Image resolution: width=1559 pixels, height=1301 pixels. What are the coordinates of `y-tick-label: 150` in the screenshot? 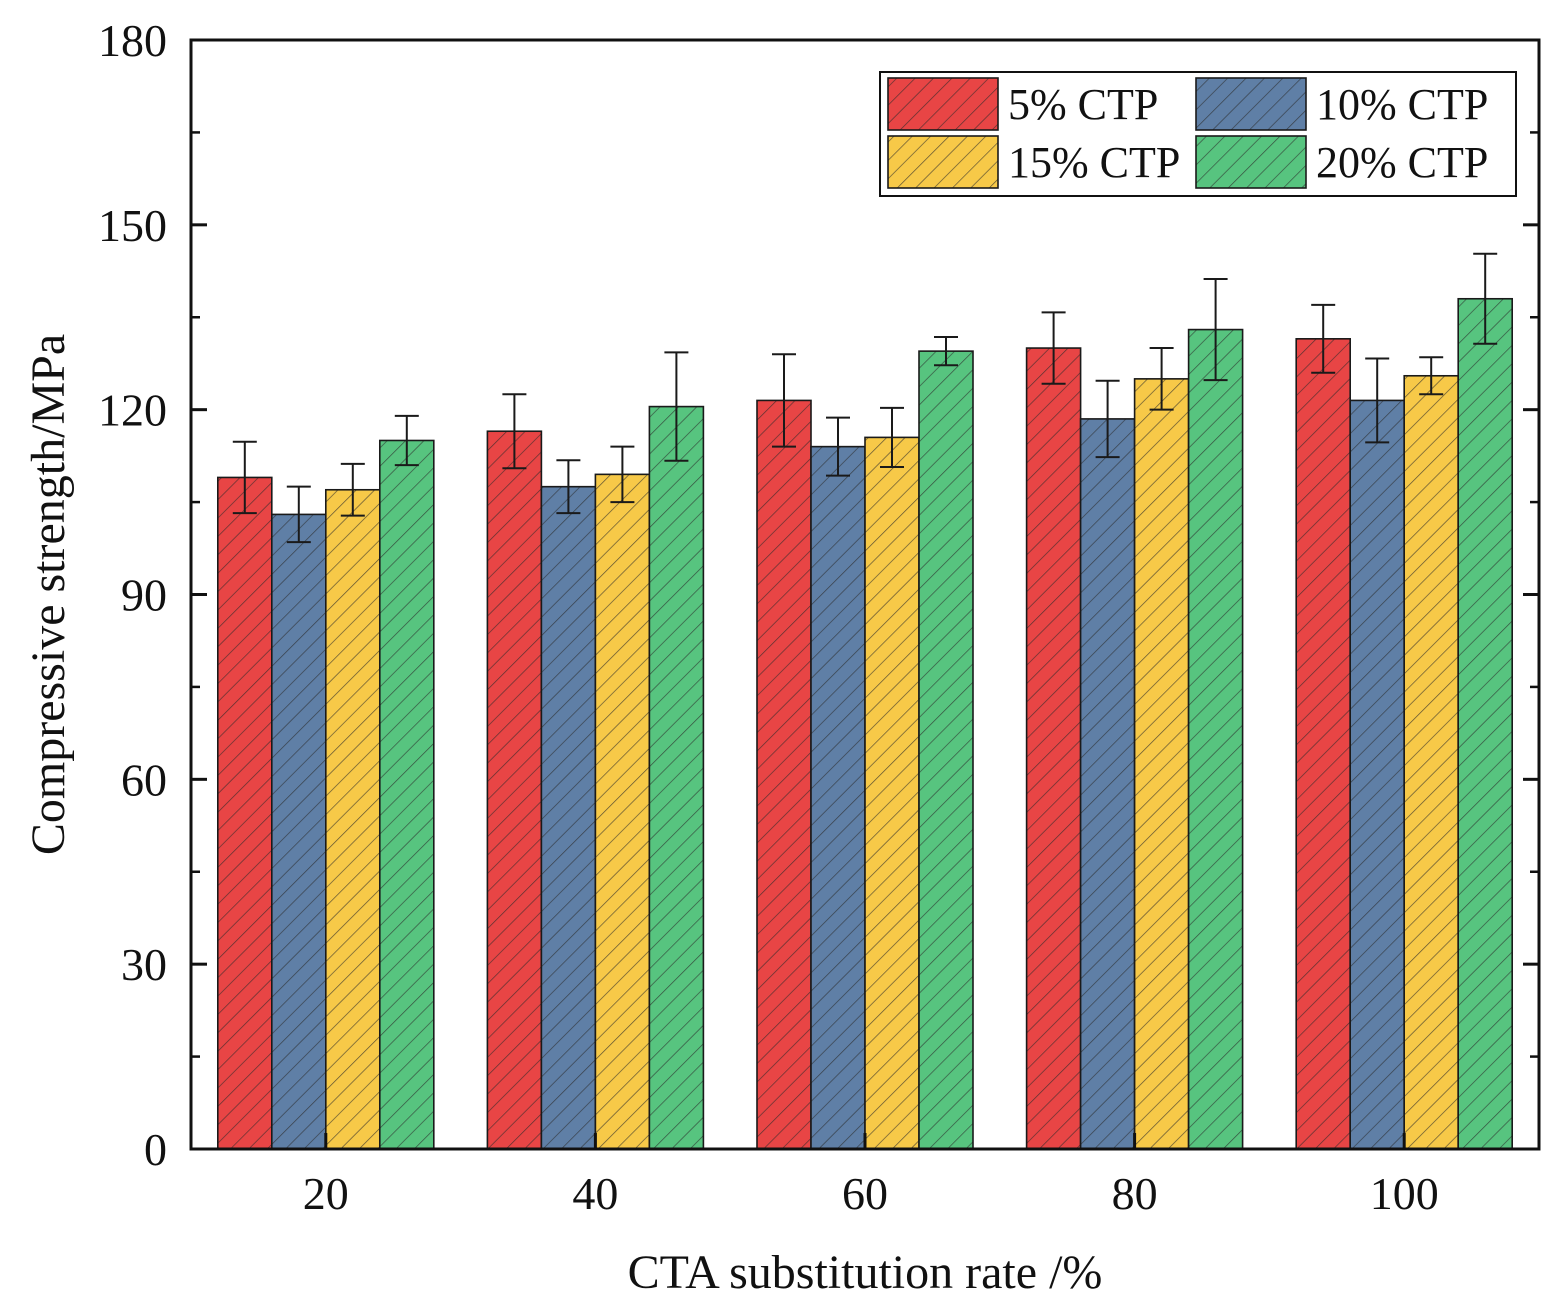 It's located at (132, 225).